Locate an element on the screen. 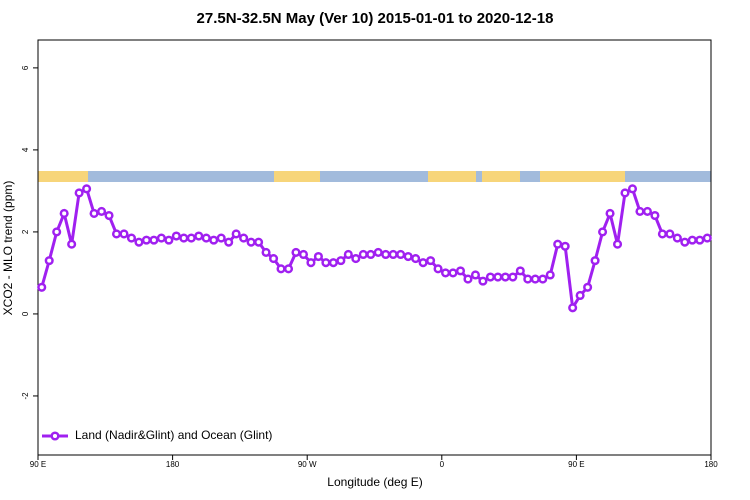  x-tick-label: 0 is located at coordinates (442, 464).